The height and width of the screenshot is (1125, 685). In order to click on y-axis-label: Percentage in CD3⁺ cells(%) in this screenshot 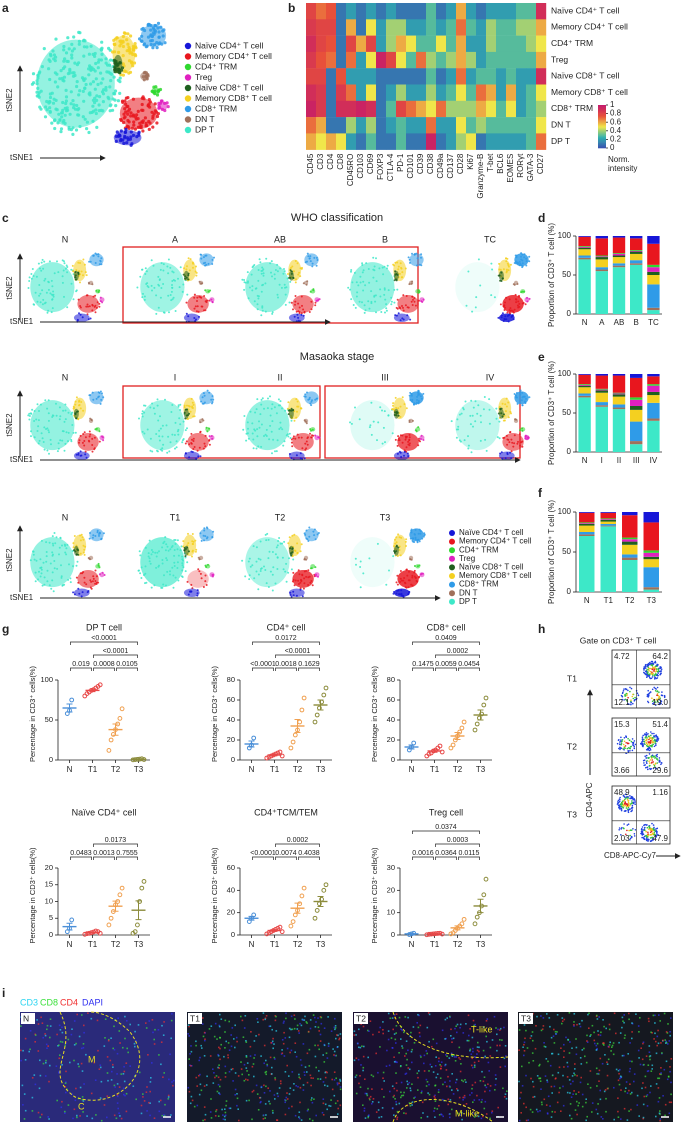, I will do `click(32, 895)`.